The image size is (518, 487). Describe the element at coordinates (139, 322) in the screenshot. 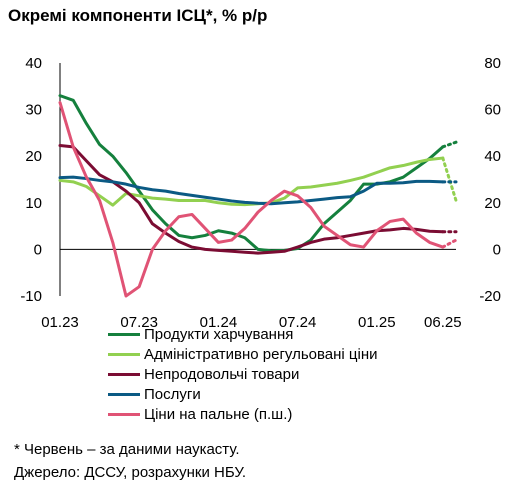

I see `x-tick-label: 07.23` at that location.